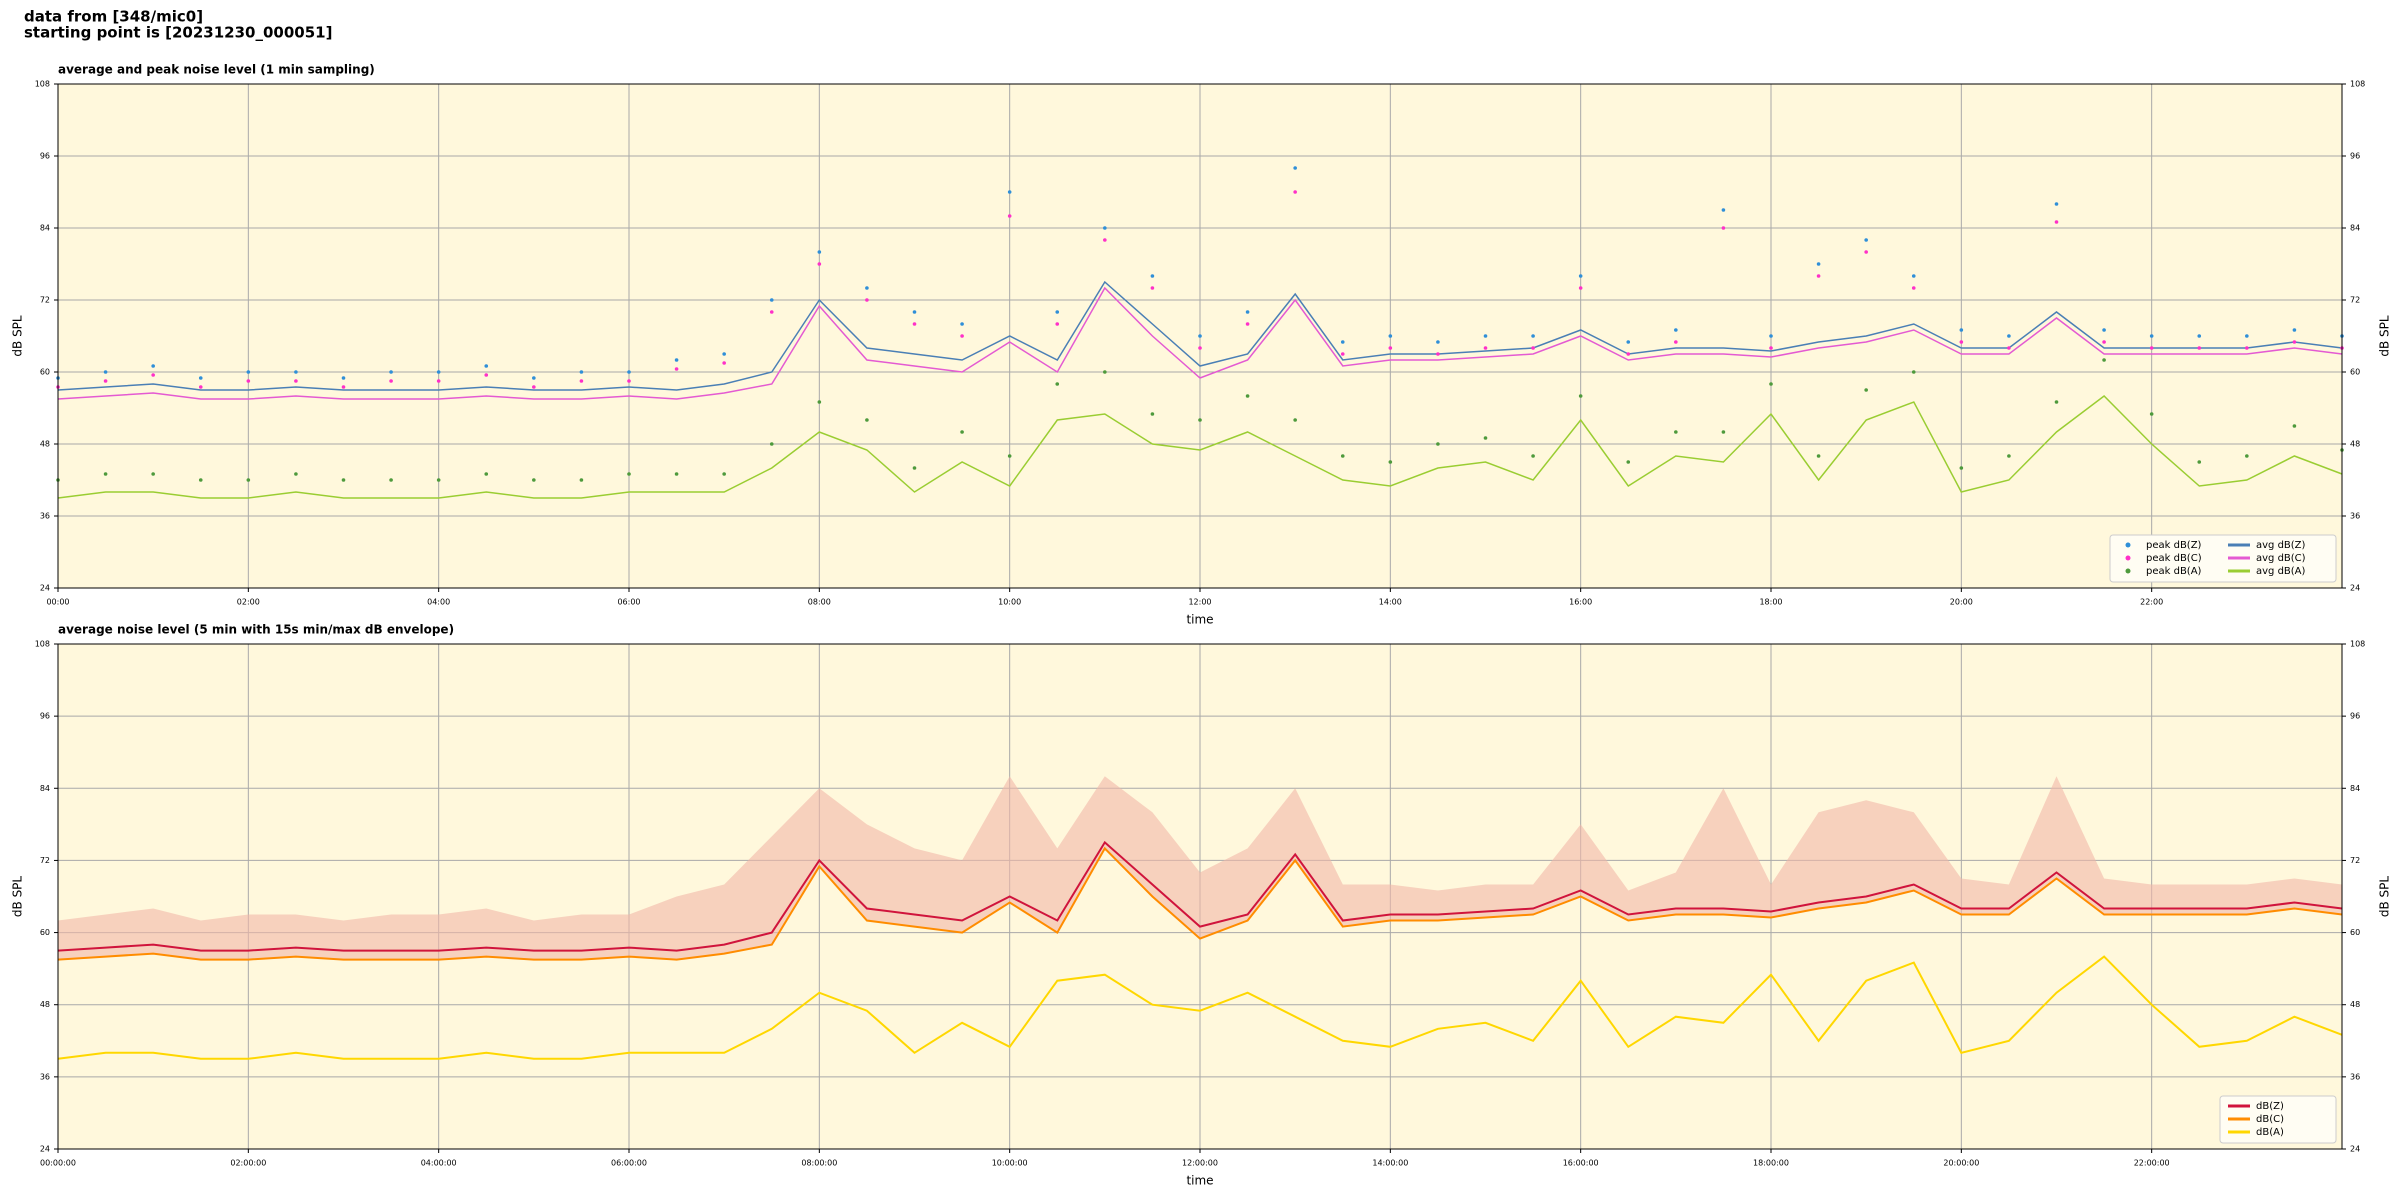  What do you see at coordinates (629, 1163) in the screenshot?
I see `x-tick-label: 06:00:00` at bounding box center [629, 1163].